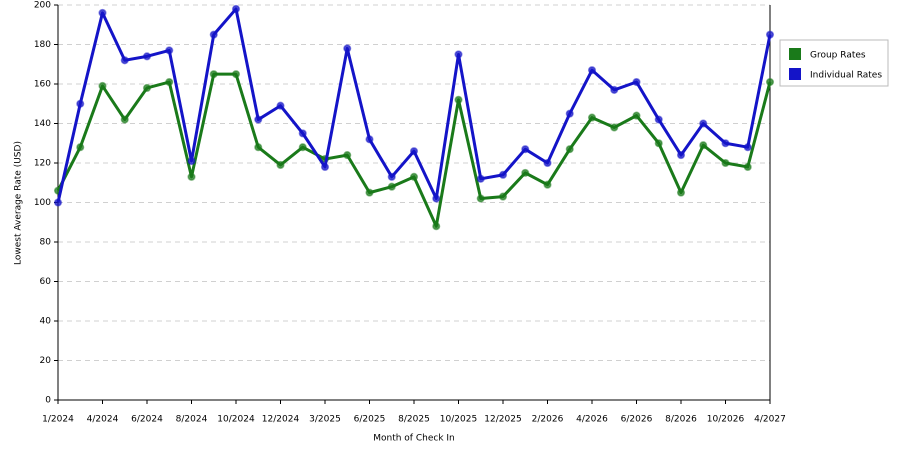 The height and width of the screenshot is (454, 900). I want to click on y-tick-label: 60, so click(46, 282).